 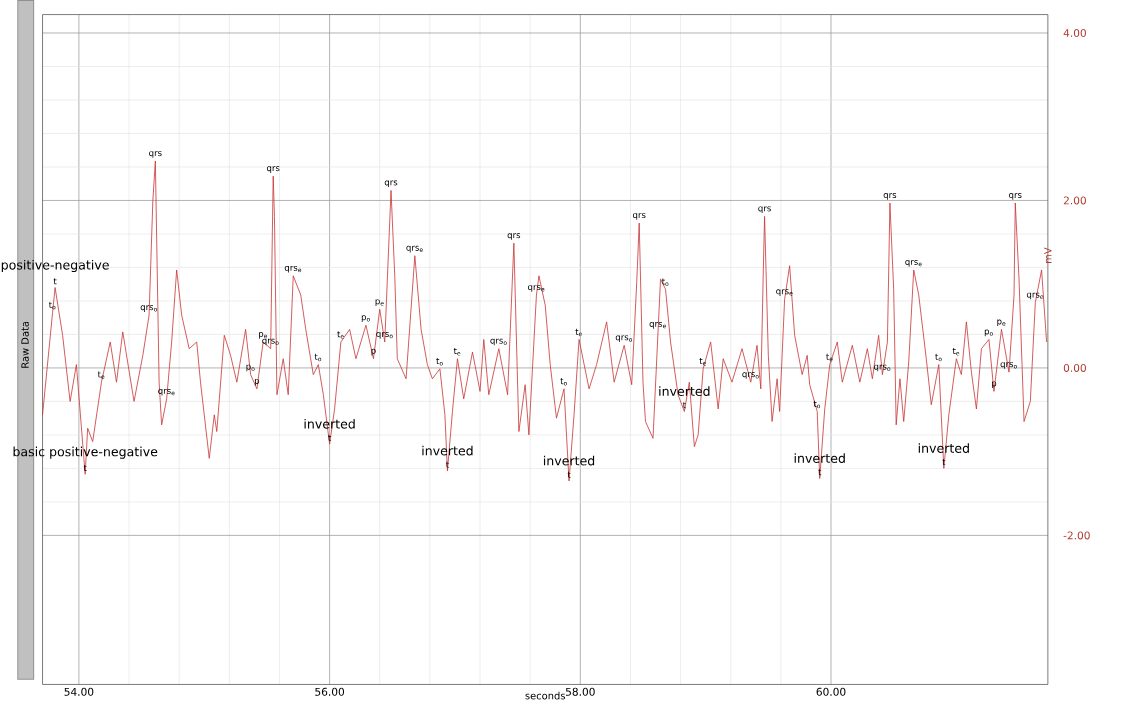 What do you see at coordinates (1074, 200) in the screenshot?
I see `y-tick-label: 2.00` at bounding box center [1074, 200].